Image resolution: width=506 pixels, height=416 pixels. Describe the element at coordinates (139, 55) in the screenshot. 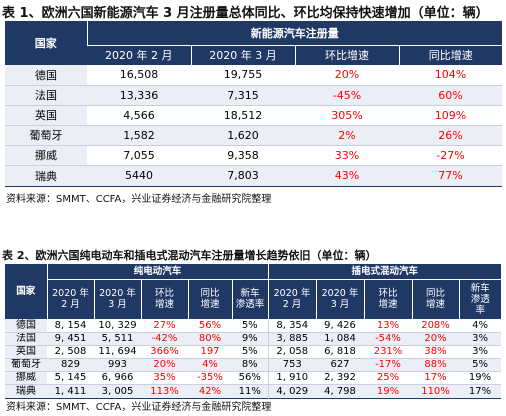

I see `table1-subheader-feb: 2020 年 2 月` at that location.